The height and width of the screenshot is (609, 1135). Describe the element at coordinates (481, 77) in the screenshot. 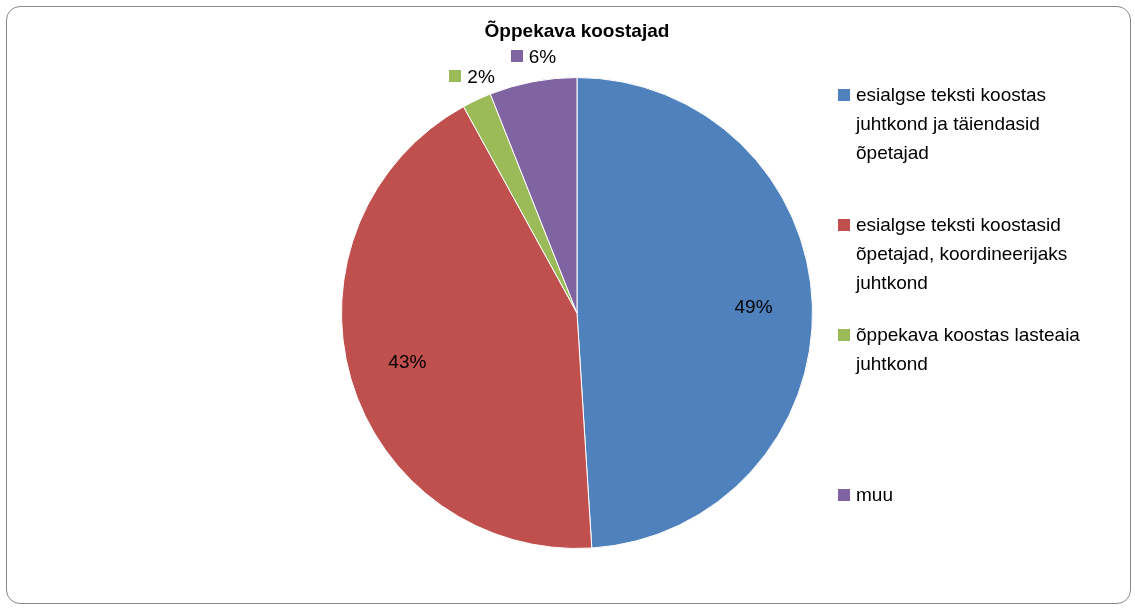

I see `data-label: 2%` at that location.